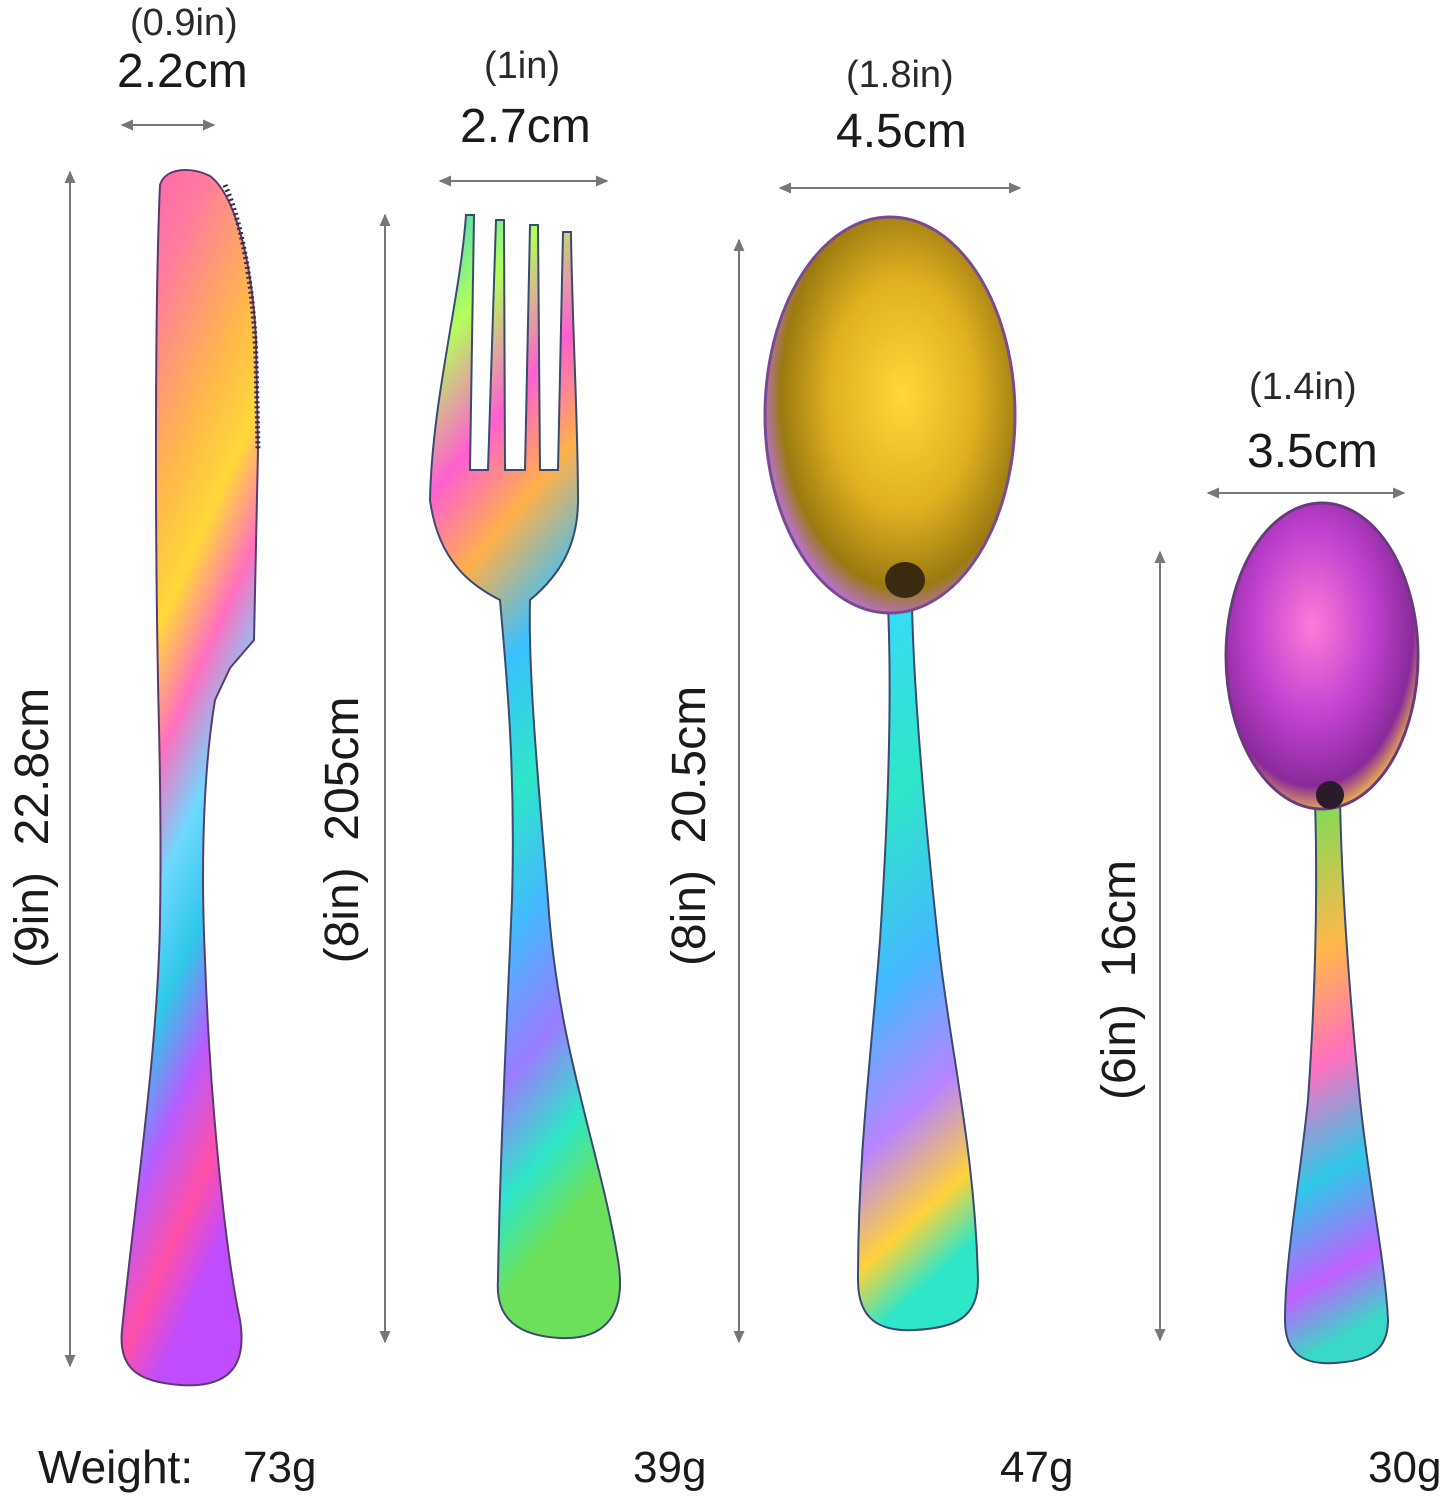  I want to click on knife-length-label: (9in) 22.8cm, so click(32, 828).